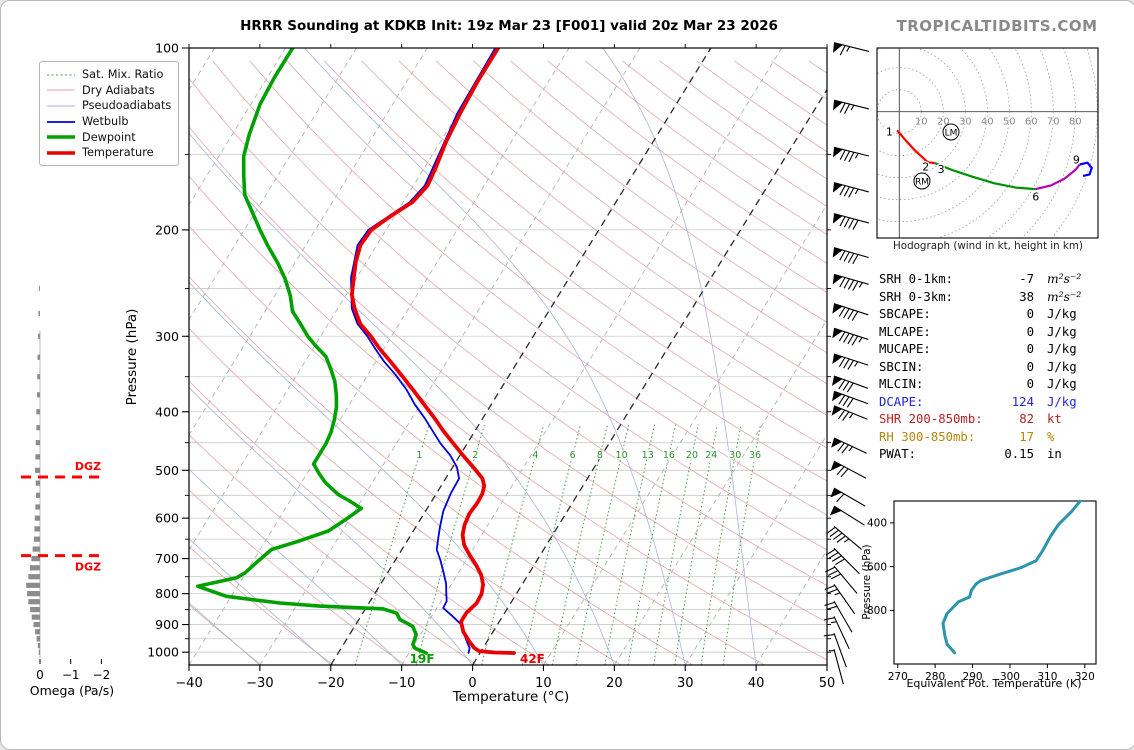 The height and width of the screenshot is (750, 1134). I want to click on stat-label: RH 300-850mb:, so click(927, 436).